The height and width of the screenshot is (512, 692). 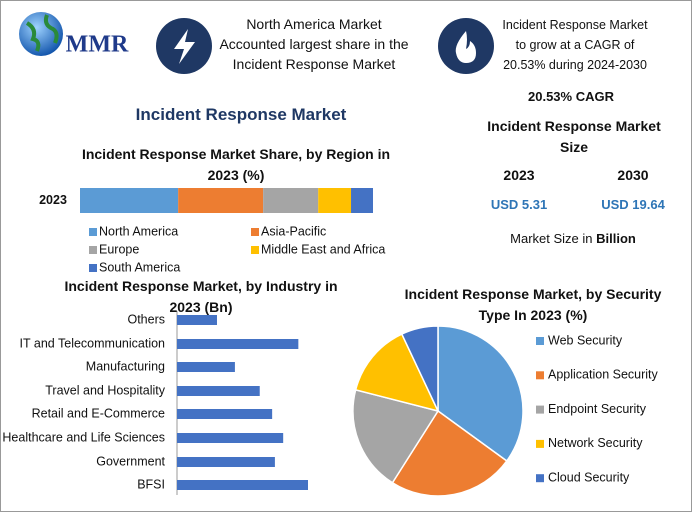 What do you see at coordinates (571, 96) in the screenshot?
I see `cagr: 20.53% CAGR` at bounding box center [571, 96].